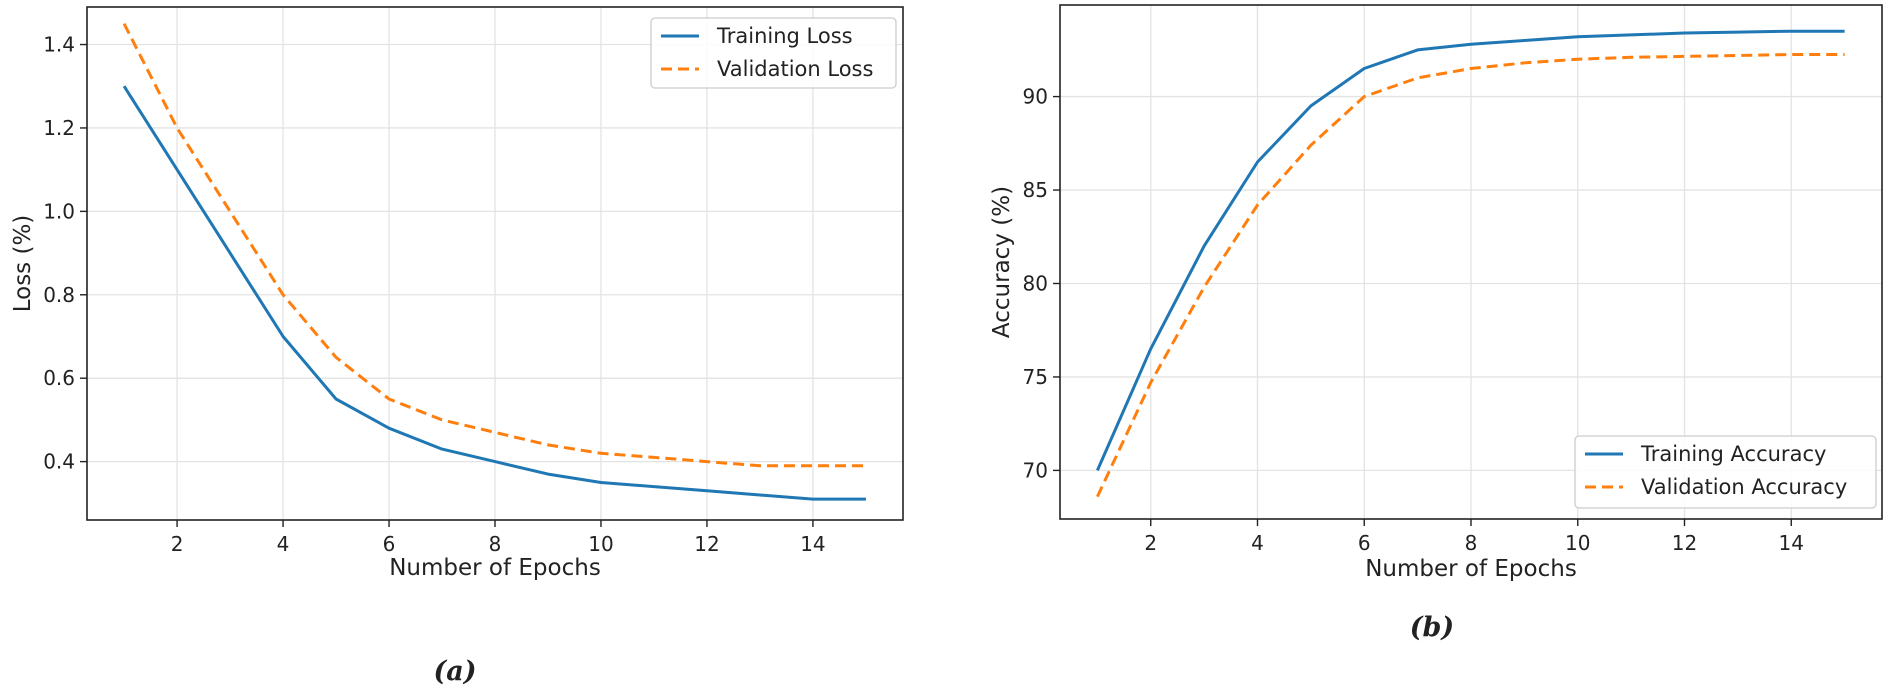 This screenshot has height=692, width=1884. What do you see at coordinates (784, 36) in the screenshot?
I see `legend-label: Training Loss` at bounding box center [784, 36].